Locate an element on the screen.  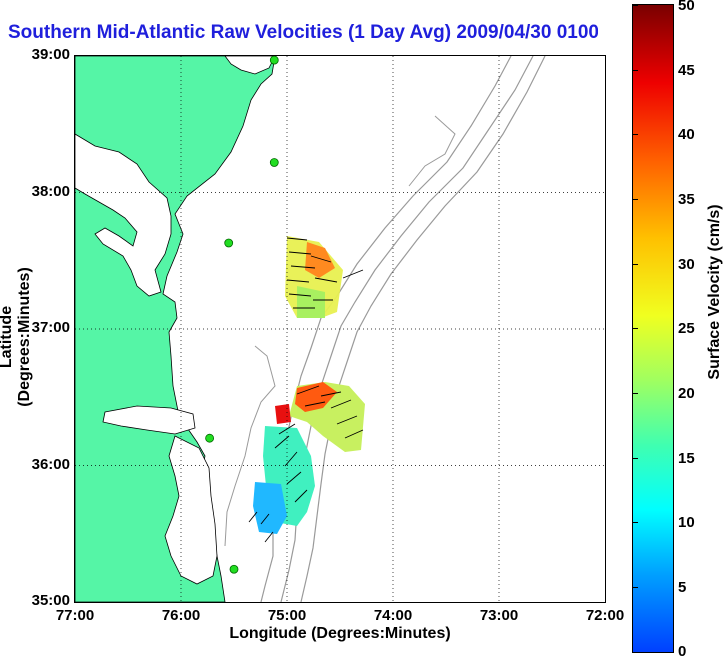
y-tick-38: 38:00 is located at coordinates (50, 191).